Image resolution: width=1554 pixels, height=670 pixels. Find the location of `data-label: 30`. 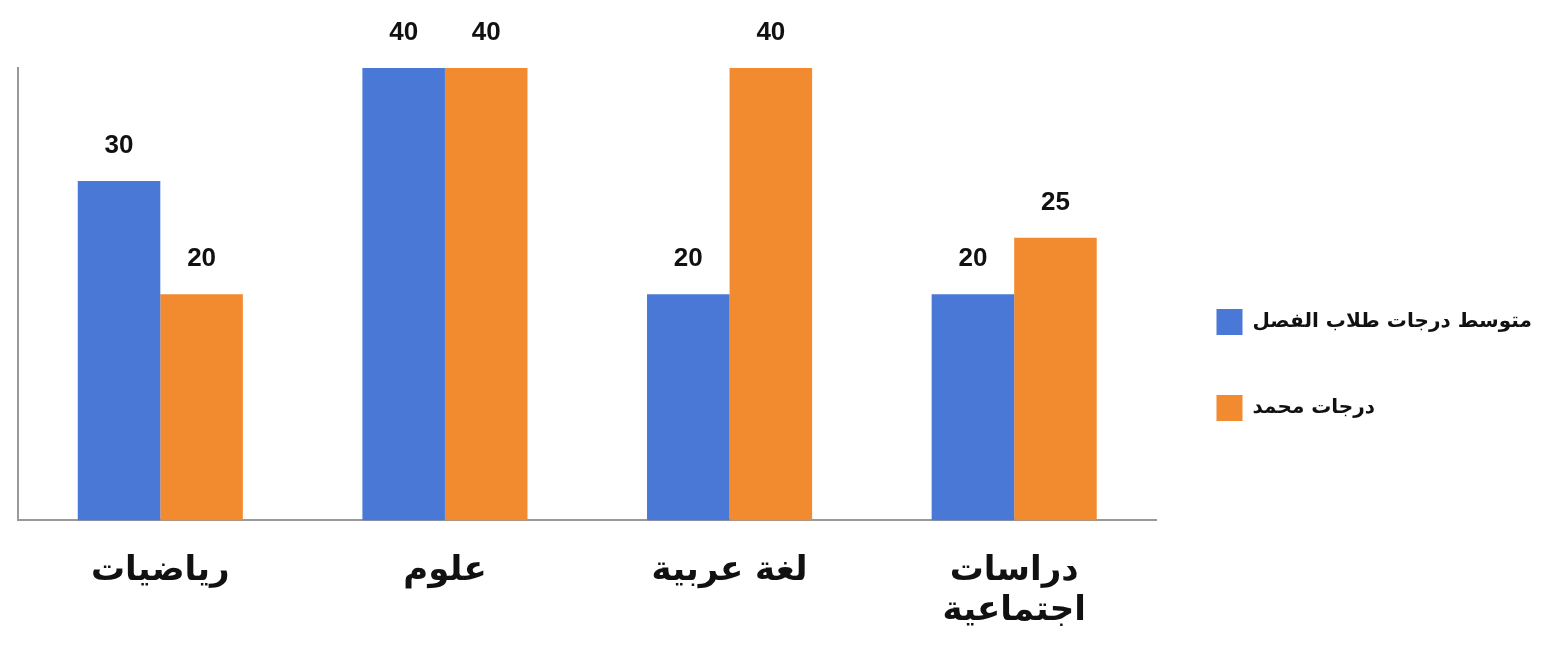

data-label: 30 is located at coordinates (119, 144).